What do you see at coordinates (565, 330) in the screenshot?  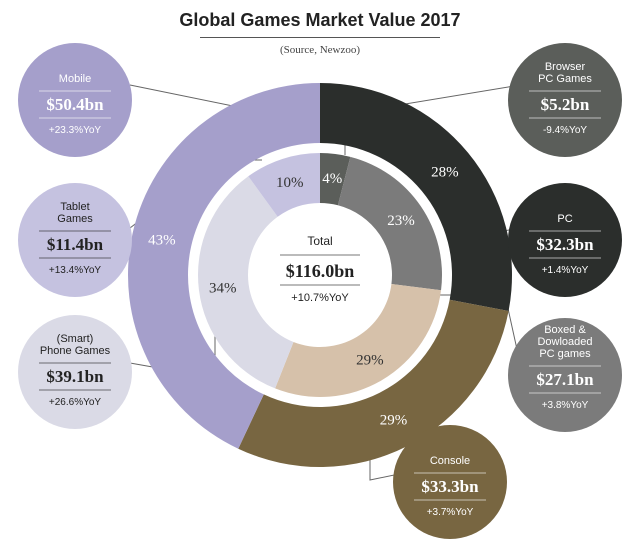 I see `callout-boxed-name-1: Boxed &` at bounding box center [565, 330].